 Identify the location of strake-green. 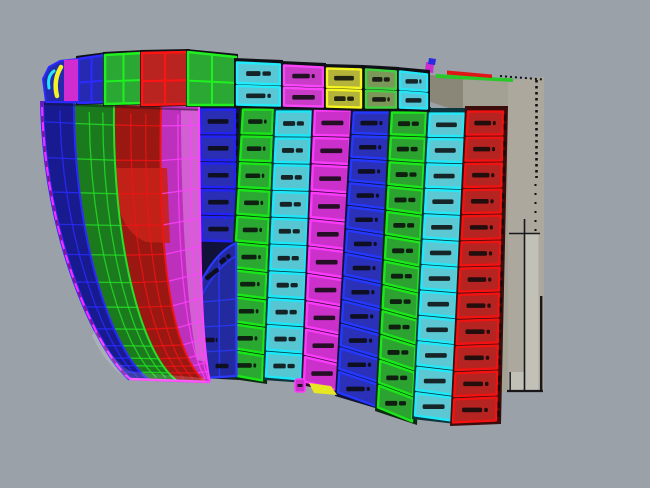
(125, 241).